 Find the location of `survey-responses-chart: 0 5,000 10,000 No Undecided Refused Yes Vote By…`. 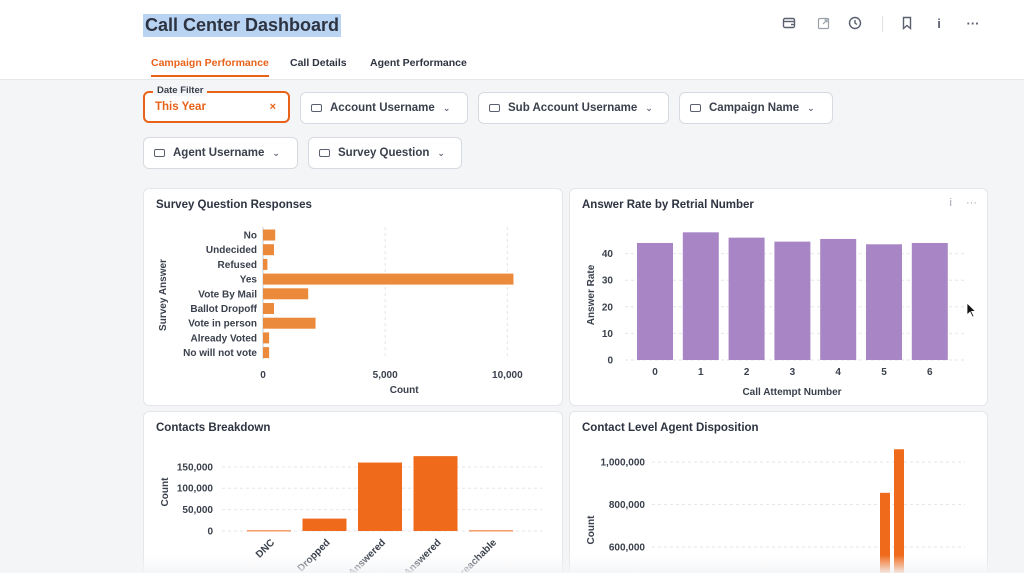

survey-responses-chart: 0 5,000 10,000 No Undecided Refused Yes Vote By… is located at coordinates (340, 311).